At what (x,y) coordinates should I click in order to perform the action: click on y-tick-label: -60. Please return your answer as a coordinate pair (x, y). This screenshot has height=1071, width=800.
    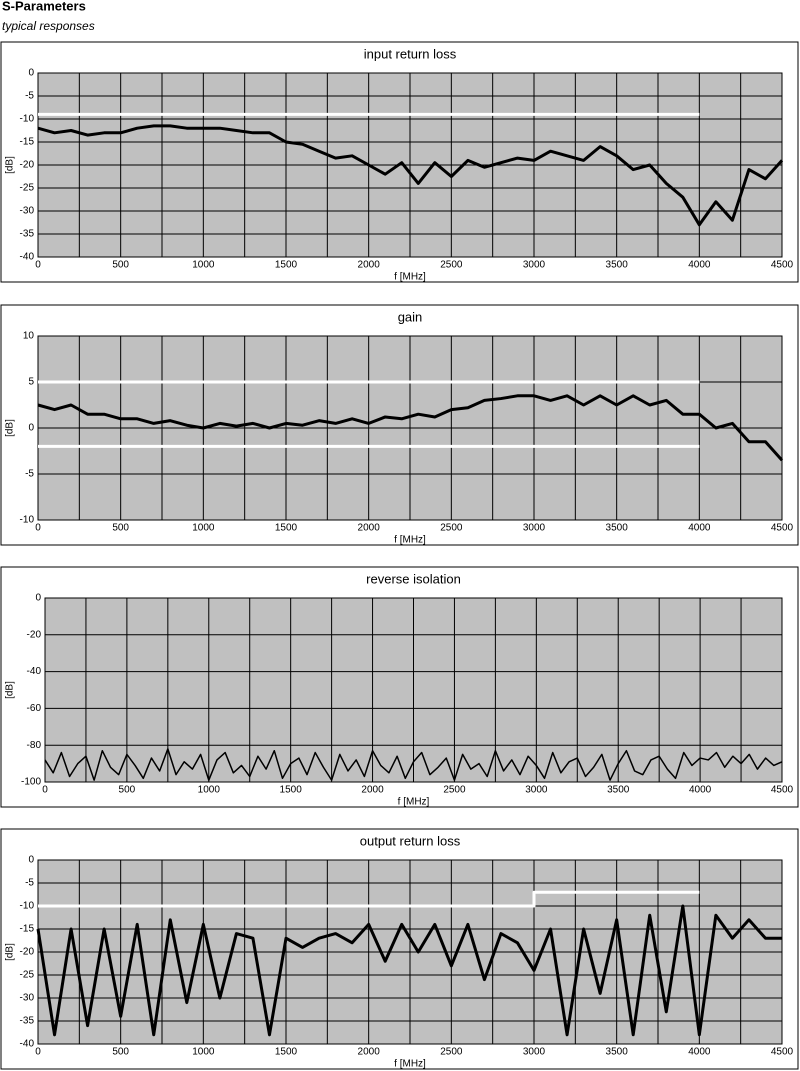
    Looking at the image, I should click on (34, 708).